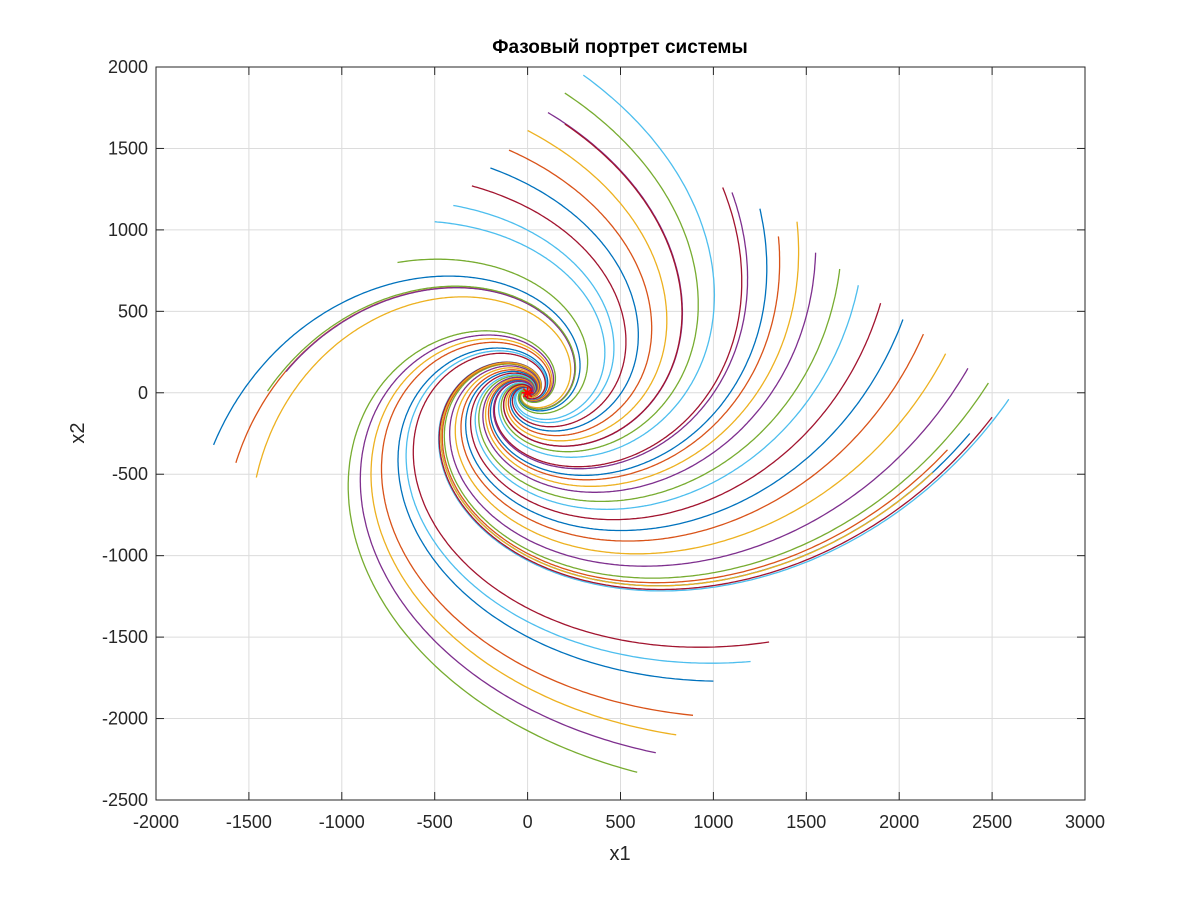  What do you see at coordinates (156, 822) in the screenshot?
I see `x-tick-label: -2000` at bounding box center [156, 822].